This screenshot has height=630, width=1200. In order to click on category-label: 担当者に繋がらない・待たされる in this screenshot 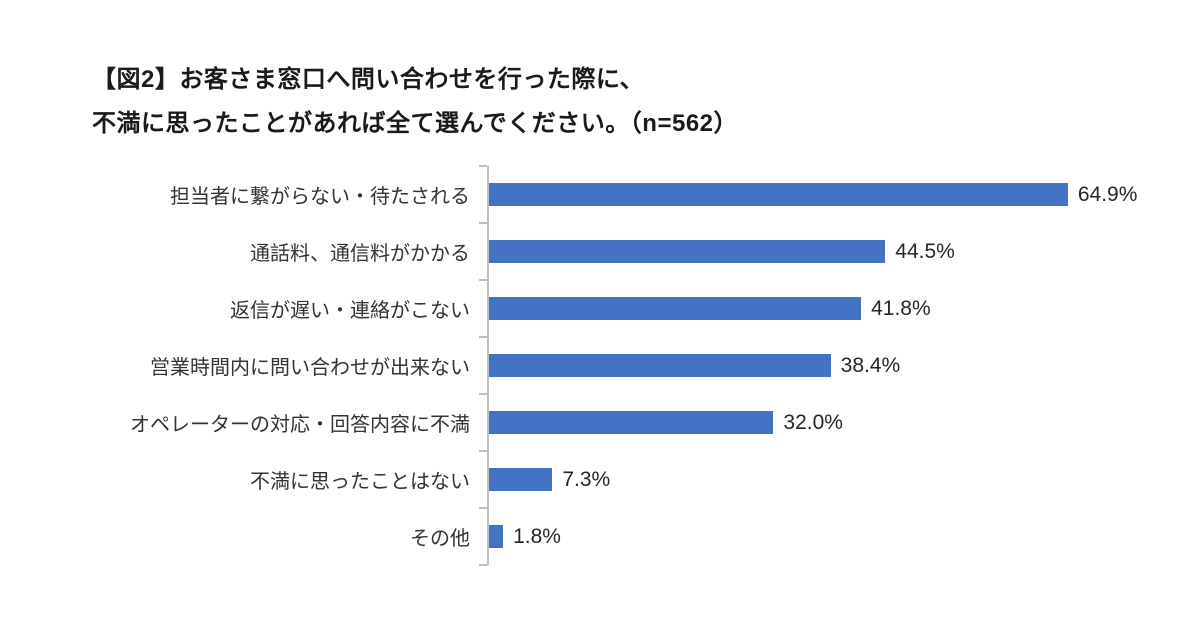, I will do `click(320, 197)`.